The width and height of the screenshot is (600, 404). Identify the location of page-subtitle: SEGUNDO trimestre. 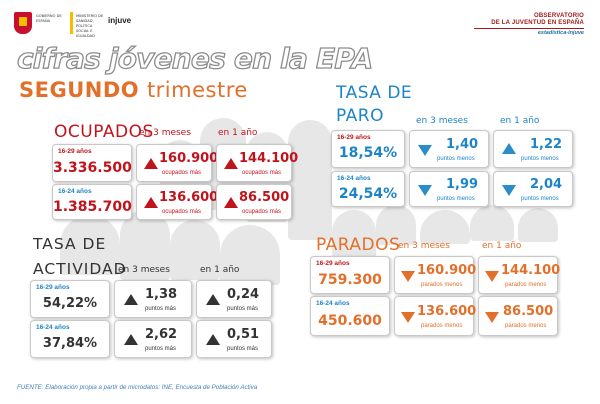
(133, 90).